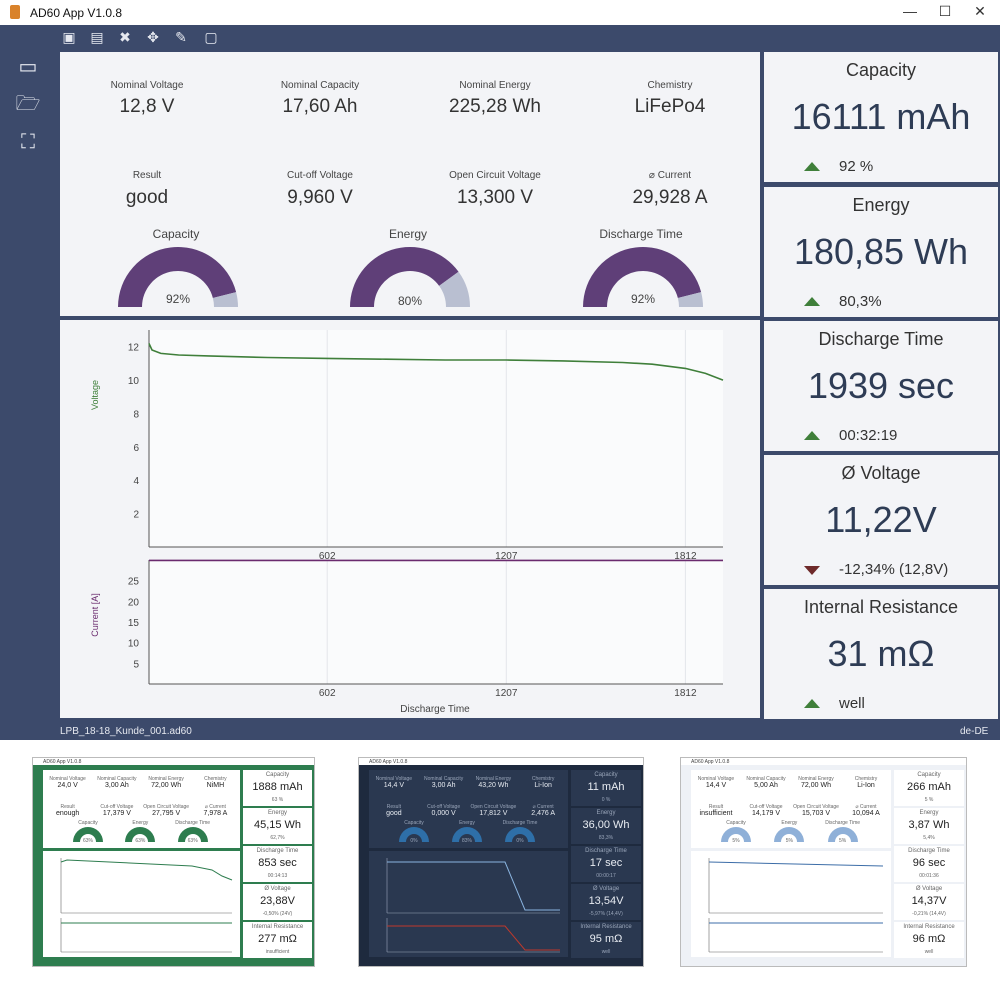 The width and height of the screenshot is (1000, 1000). I want to click on chemistry-value: LiFePo4, so click(670, 106).